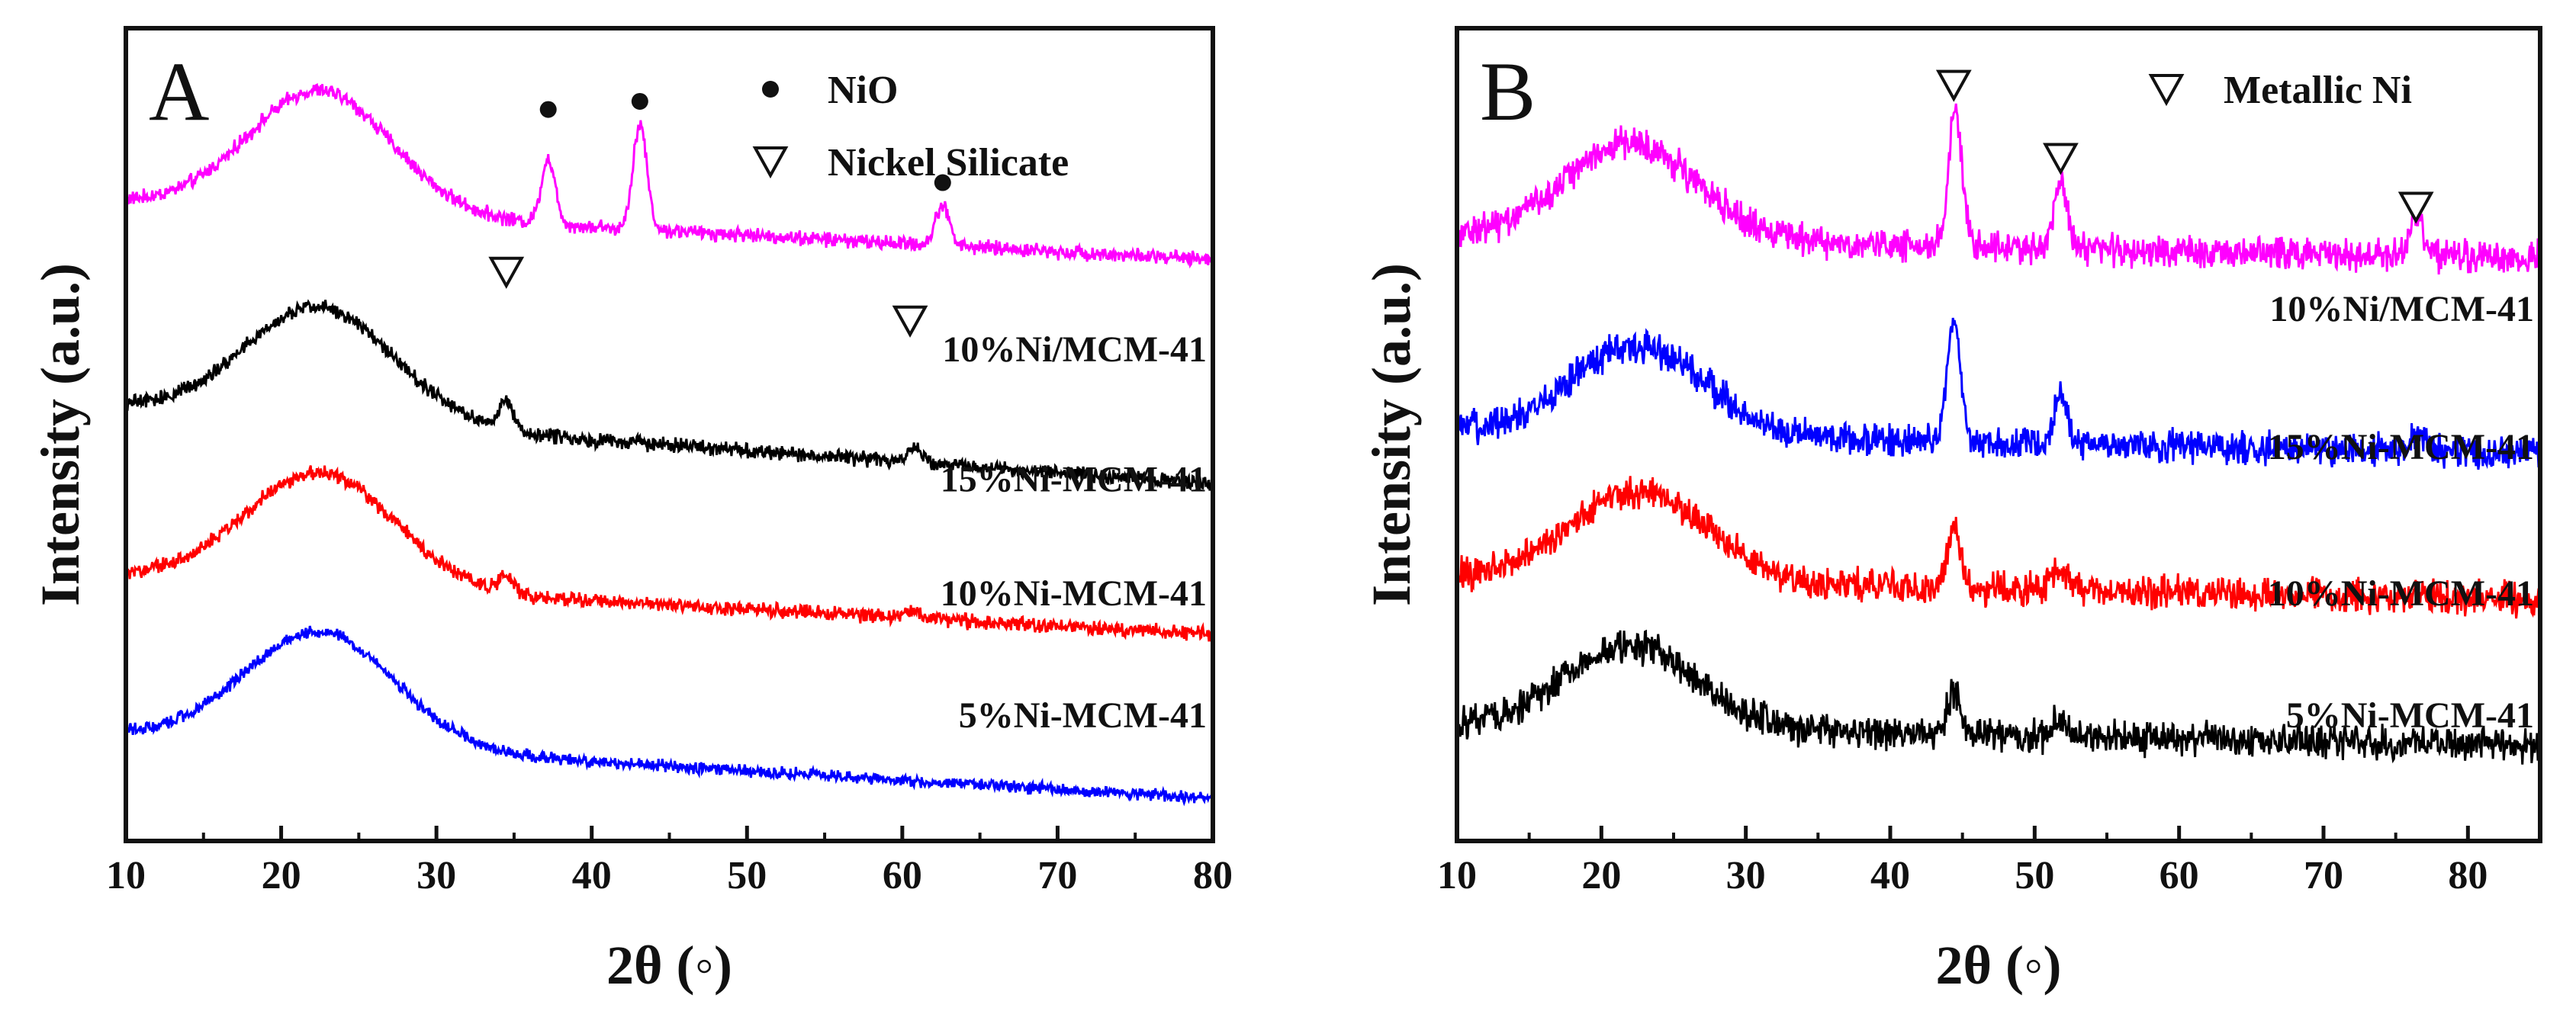 The height and width of the screenshot is (1011, 2576). I want to click on legend-label: NiO, so click(863, 90).